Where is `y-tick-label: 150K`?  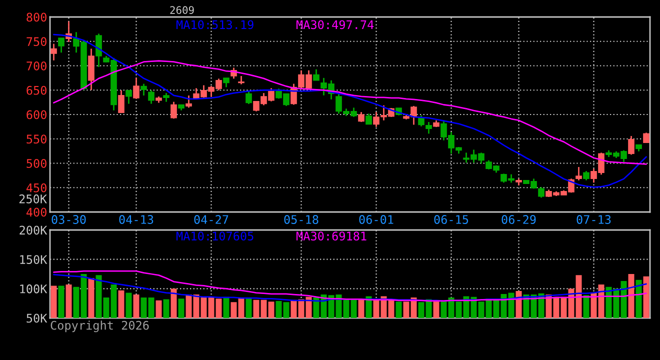
y-tick-label: 150K is located at coordinates (34, 259).